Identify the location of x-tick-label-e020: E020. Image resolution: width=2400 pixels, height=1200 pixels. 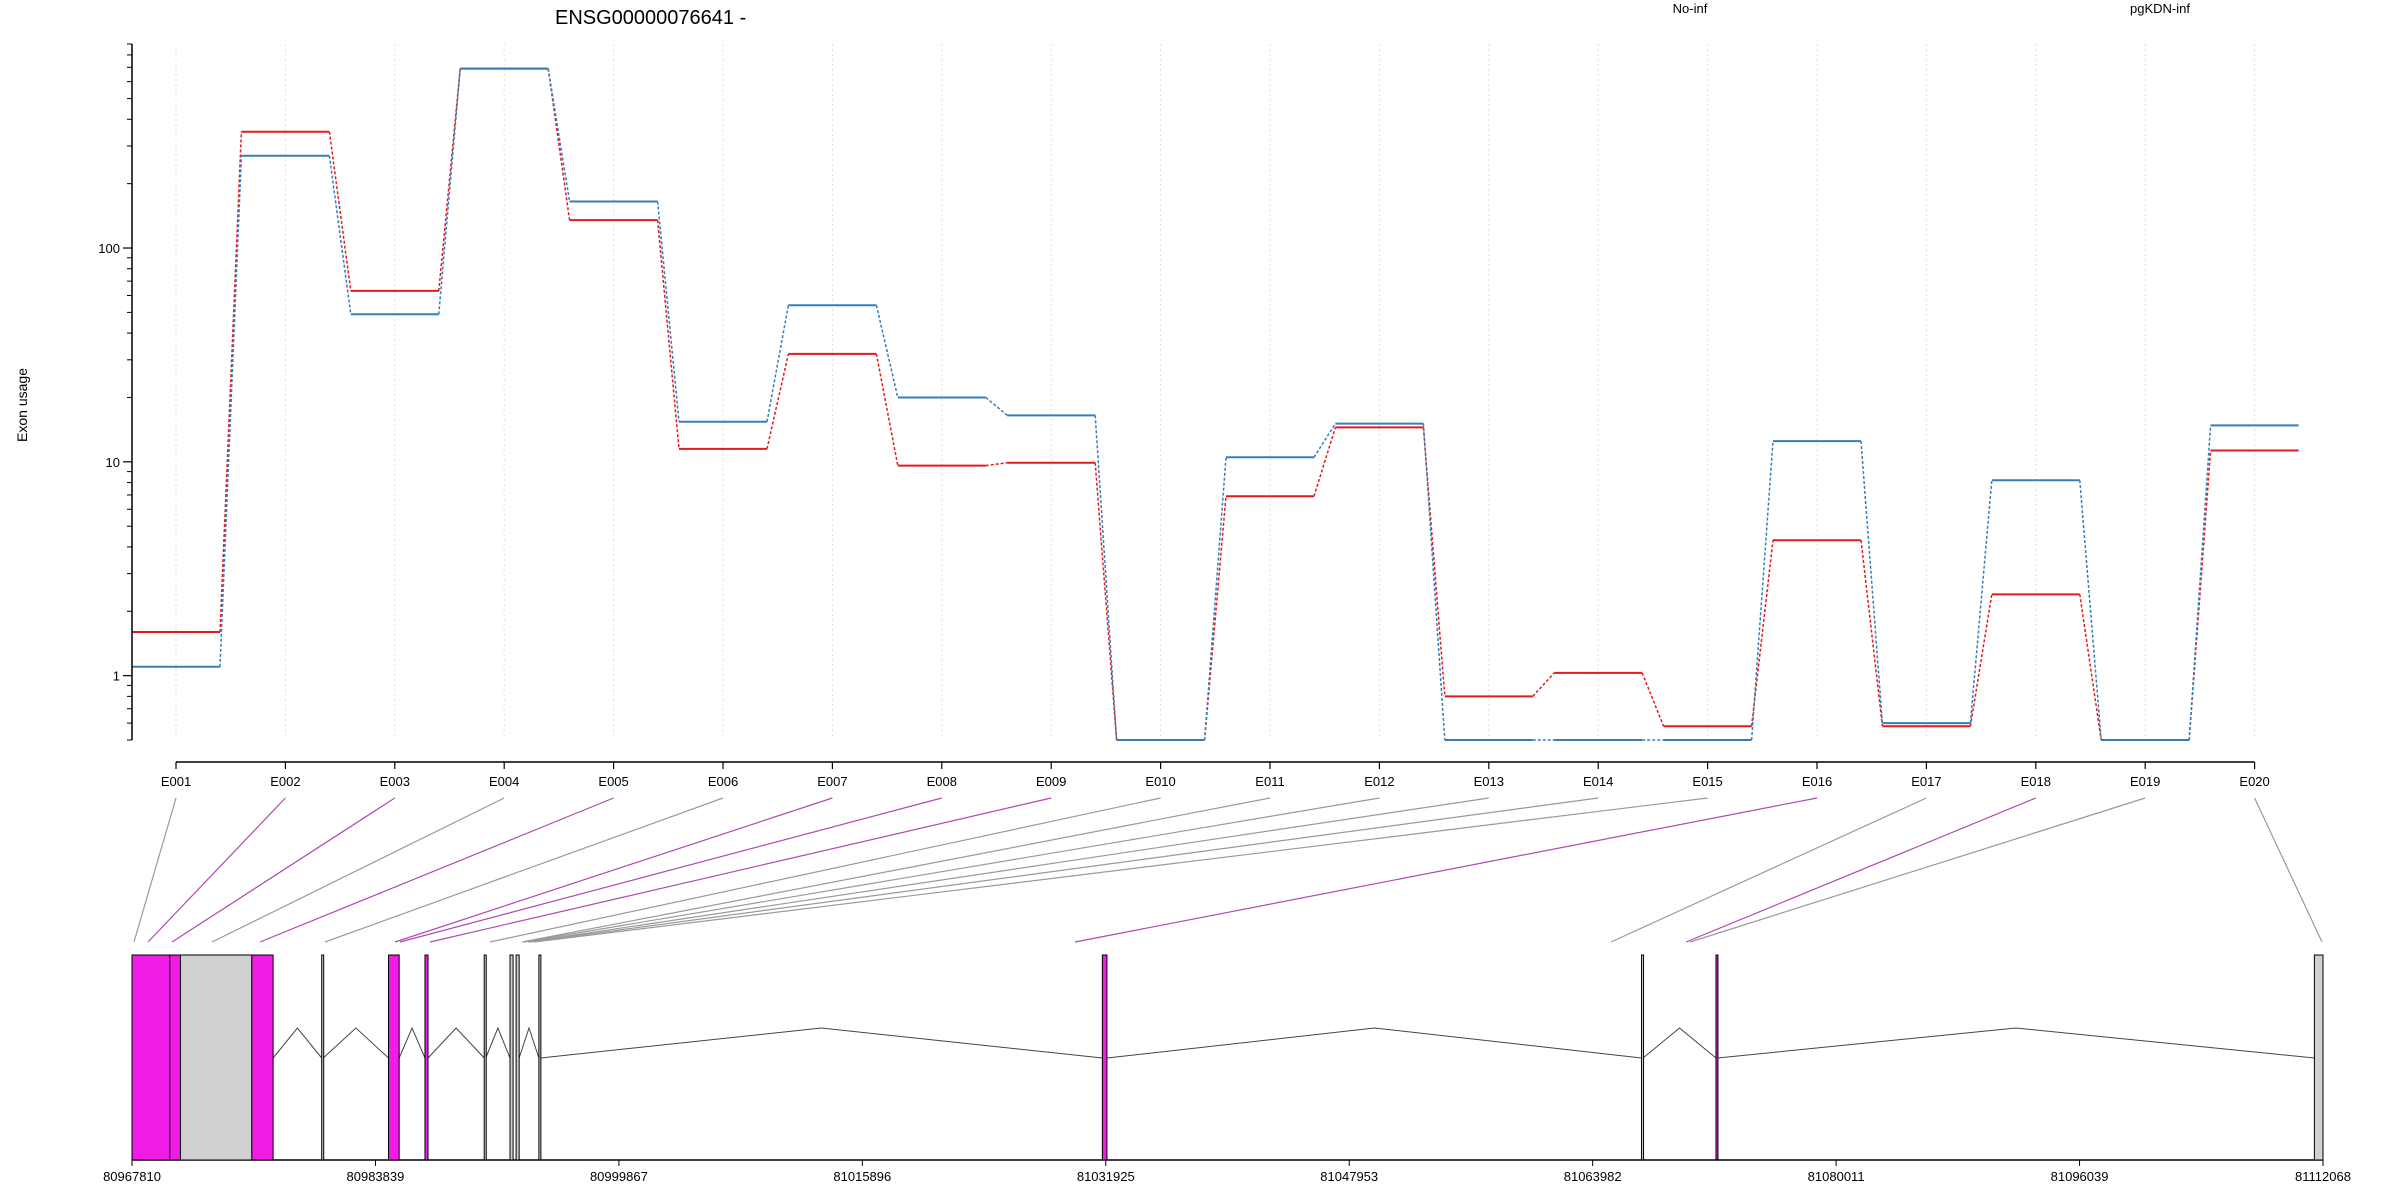
(2254, 781).